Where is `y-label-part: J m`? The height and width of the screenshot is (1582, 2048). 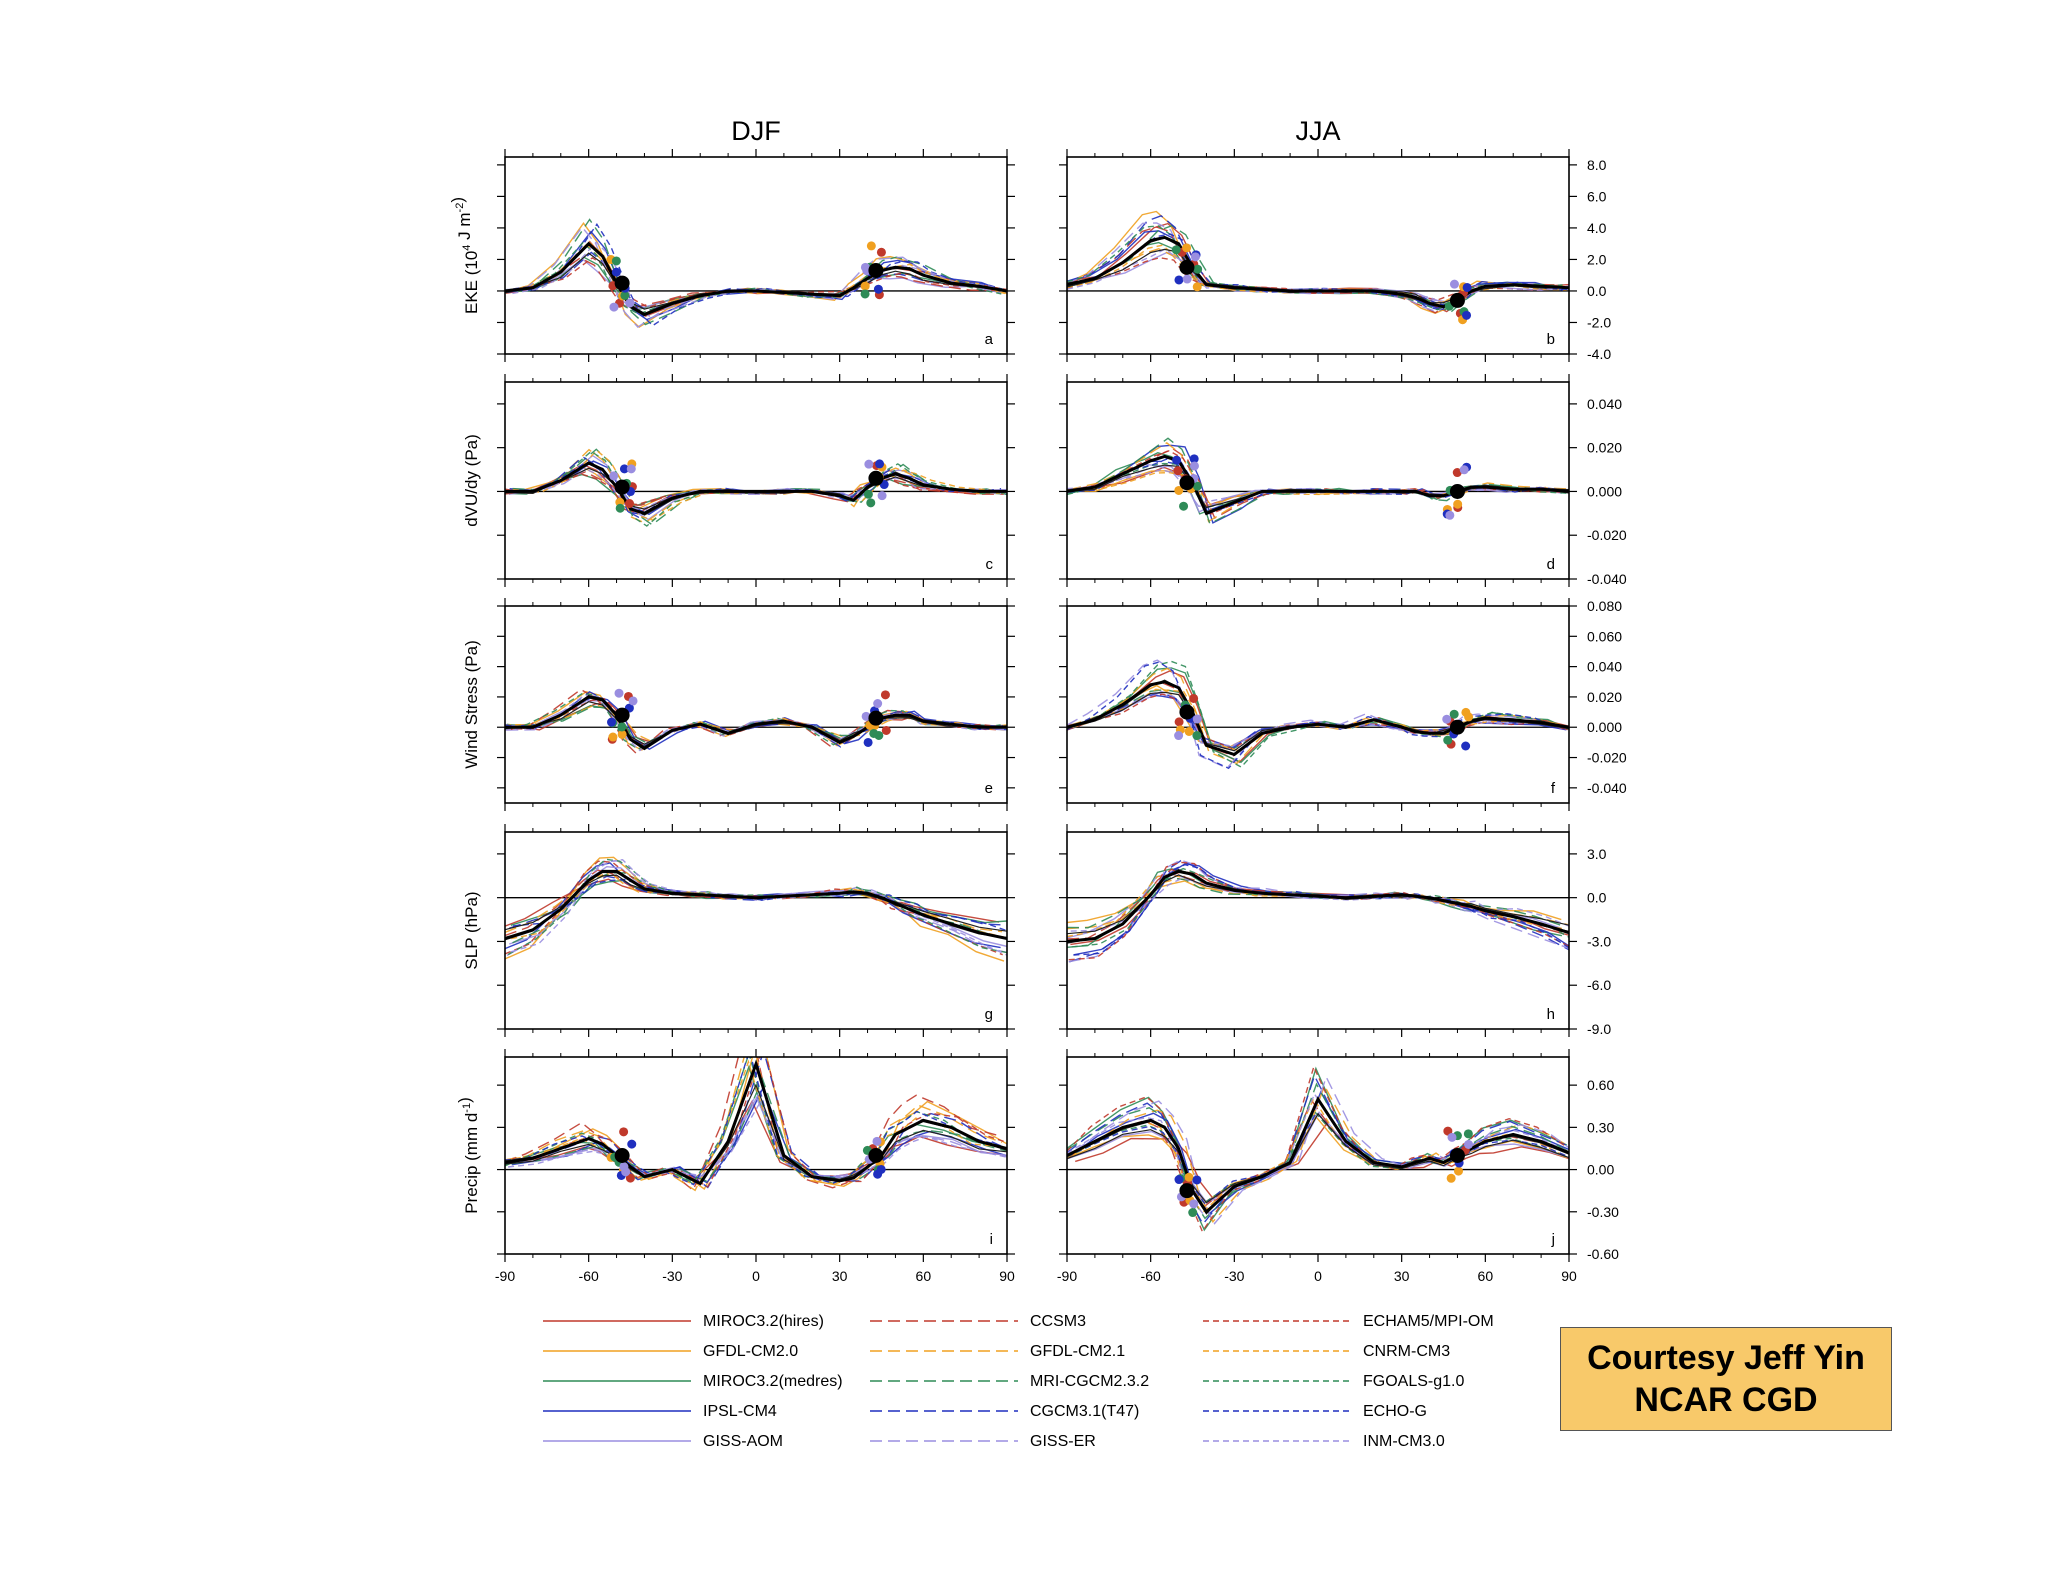 y-label-part: J m is located at coordinates (464, 228).